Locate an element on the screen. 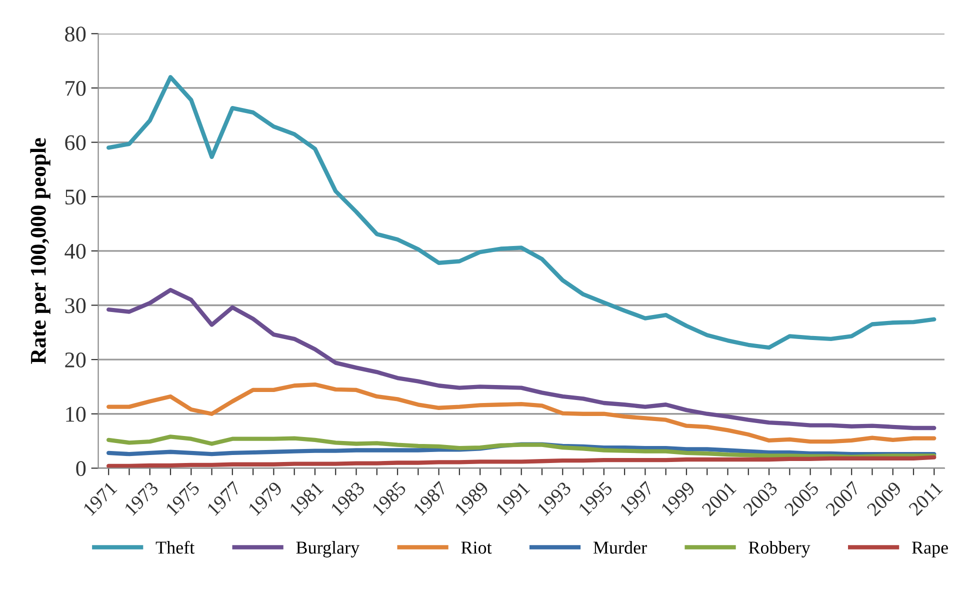 Image resolution: width=954 pixels, height=612 pixels. x-tick-label: 1991 is located at coordinates (513, 498).